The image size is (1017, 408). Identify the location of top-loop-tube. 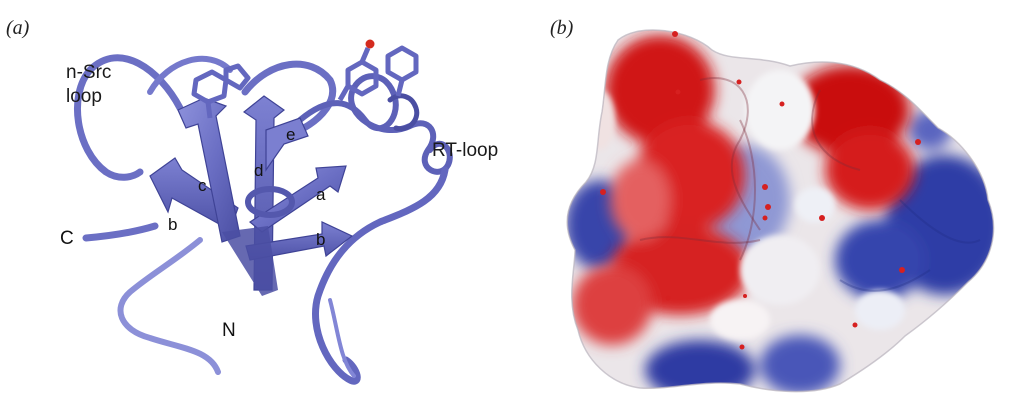
(289, 97).